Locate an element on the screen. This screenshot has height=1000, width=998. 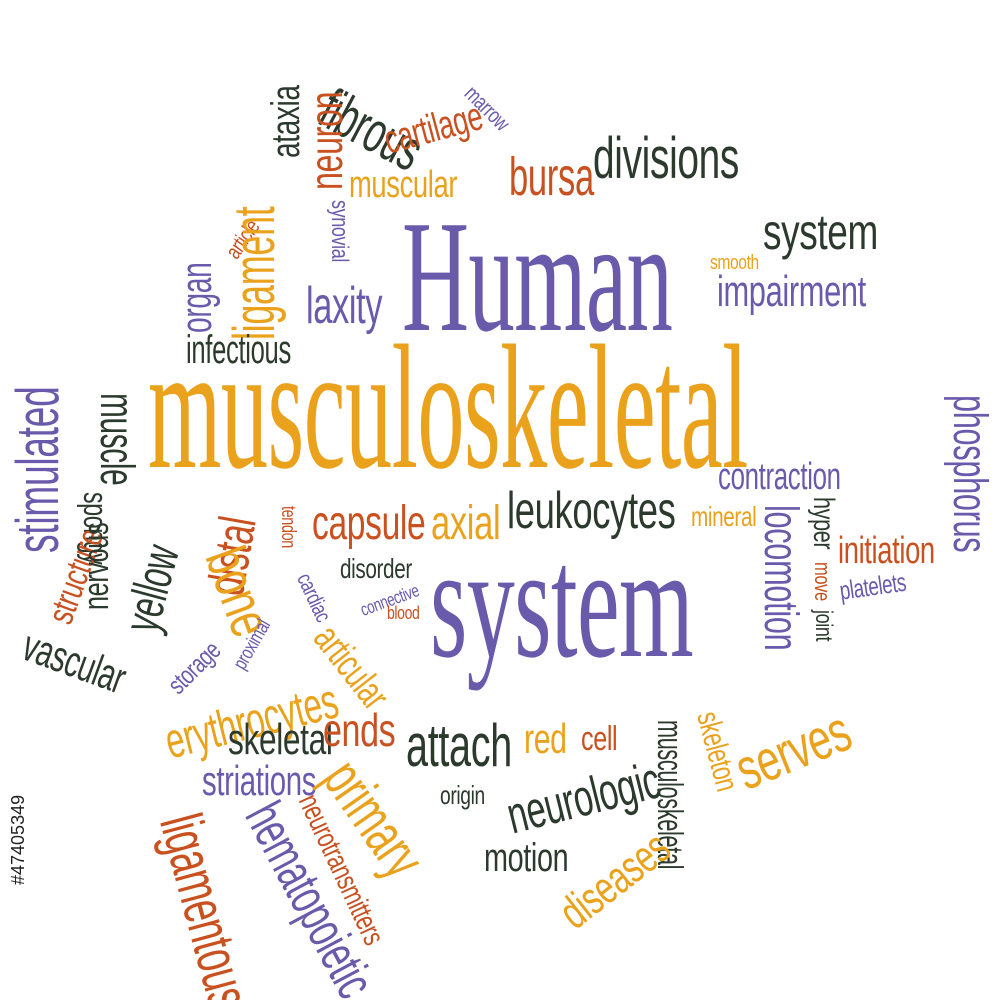
word-phosphorus: phosphorus is located at coordinates (969, 474).